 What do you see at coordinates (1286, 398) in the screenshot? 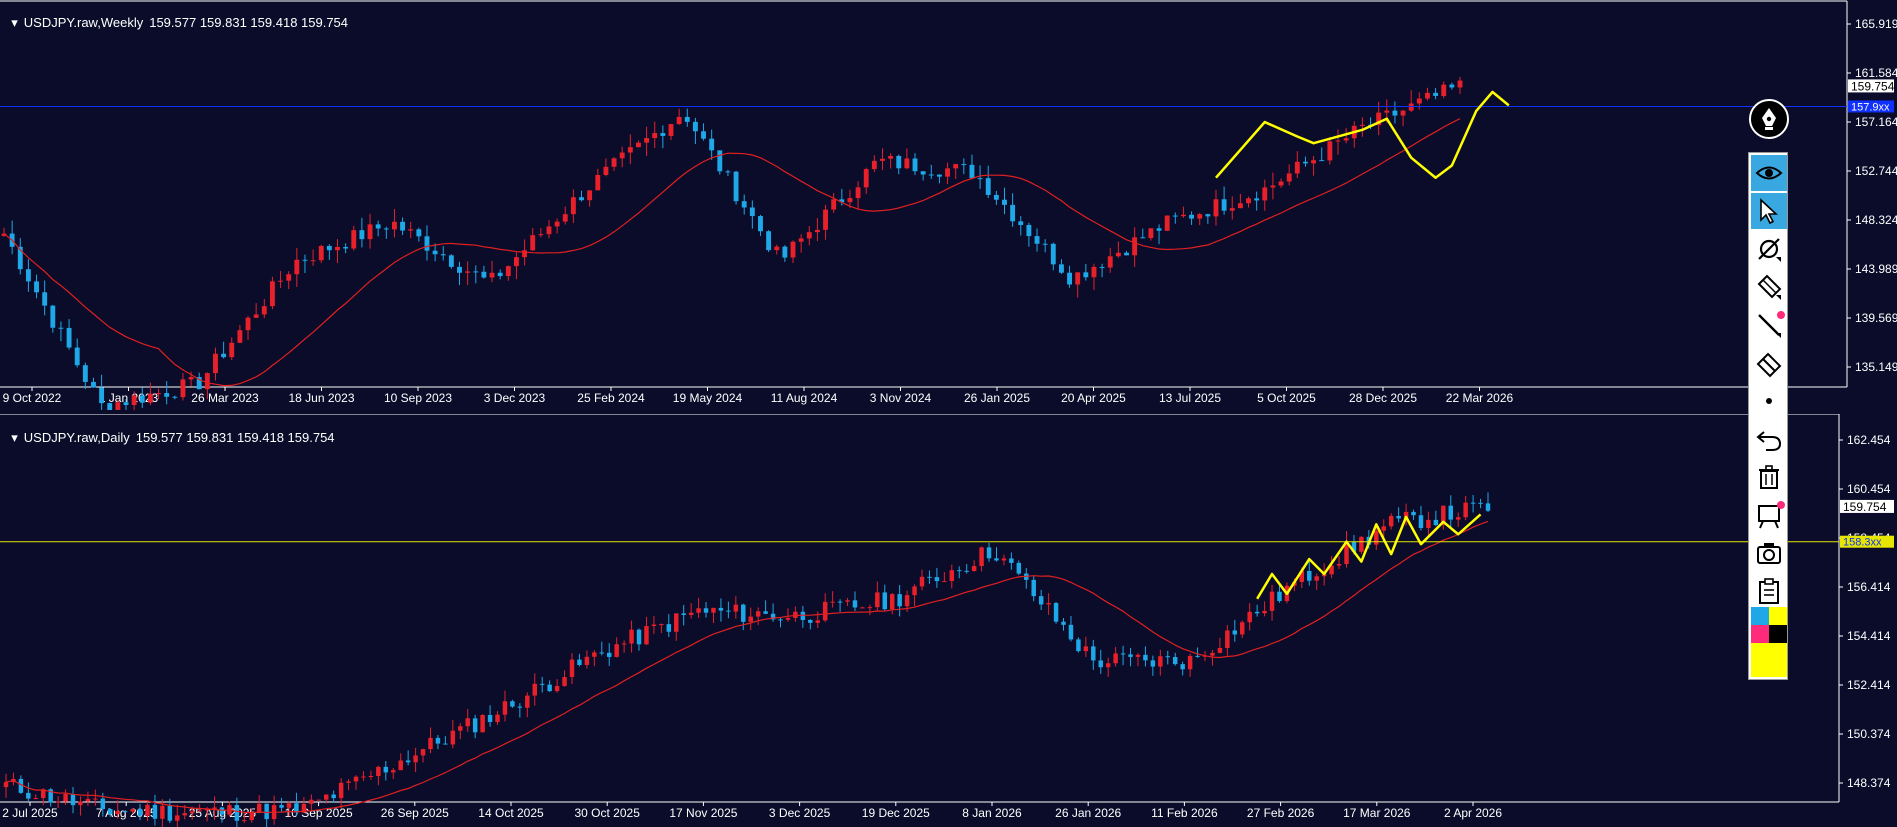
I see `x-tick-label: 5 Oct 2025` at bounding box center [1286, 398].